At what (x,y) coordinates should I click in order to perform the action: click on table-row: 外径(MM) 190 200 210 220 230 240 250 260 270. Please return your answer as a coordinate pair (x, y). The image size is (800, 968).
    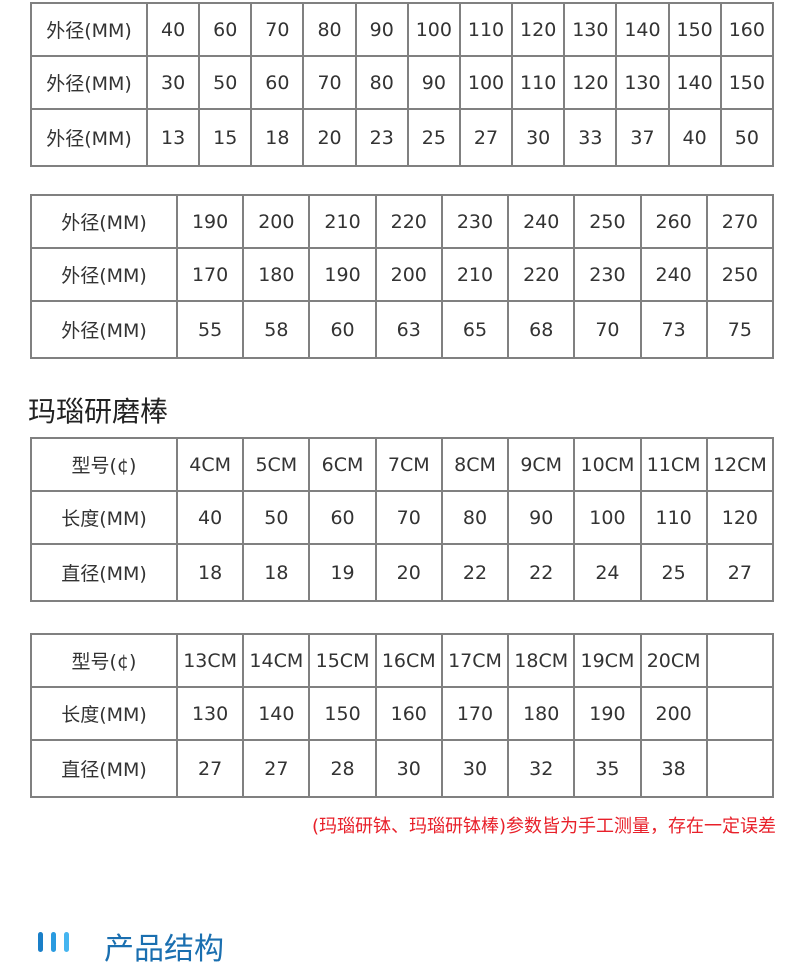
    Looking at the image, I should click on (402, 221).